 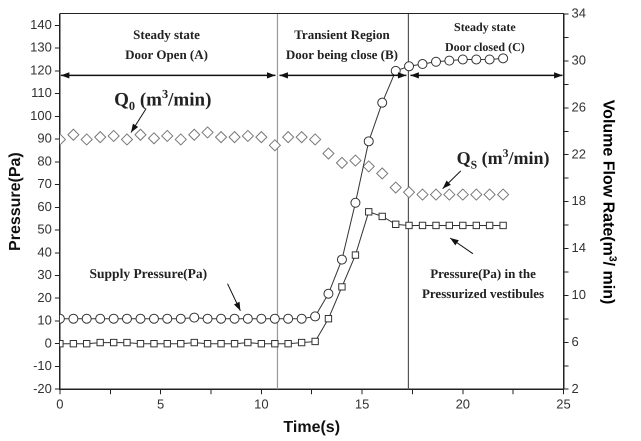 I want to click on x-tick-label: 15, so click(x=362, y=404).